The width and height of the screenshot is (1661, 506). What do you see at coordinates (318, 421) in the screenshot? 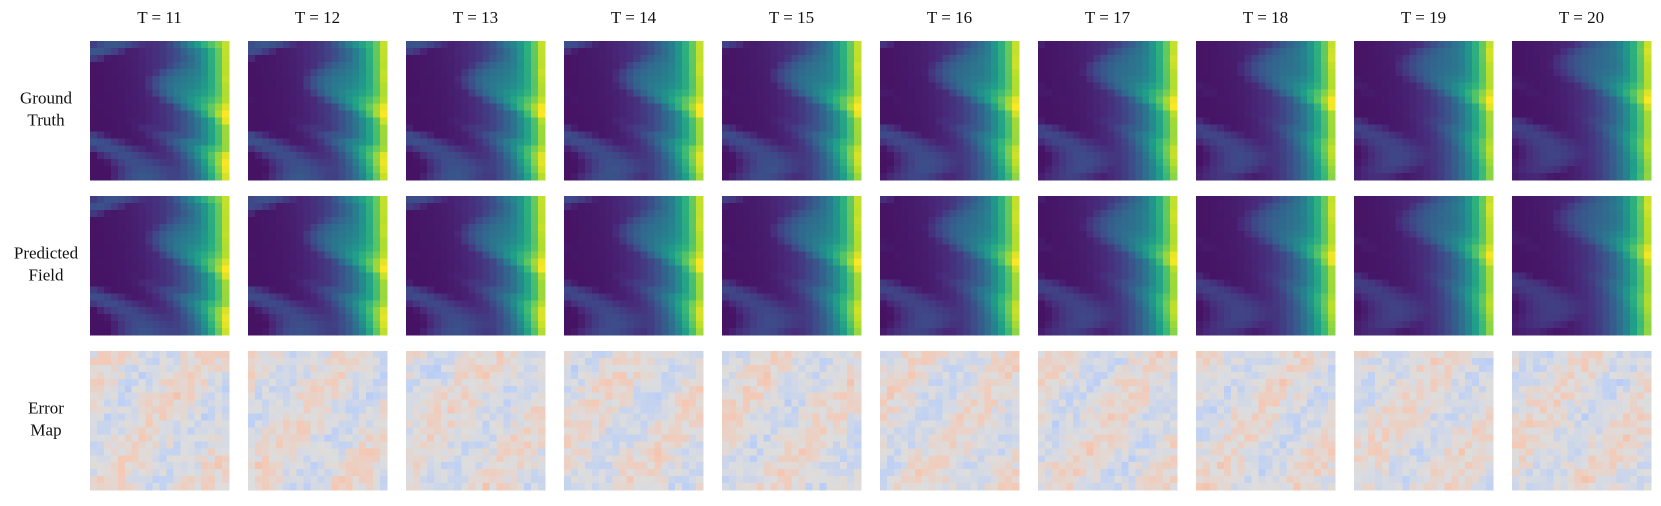
I see `error-map-panel` at bounding box center [318, 421].